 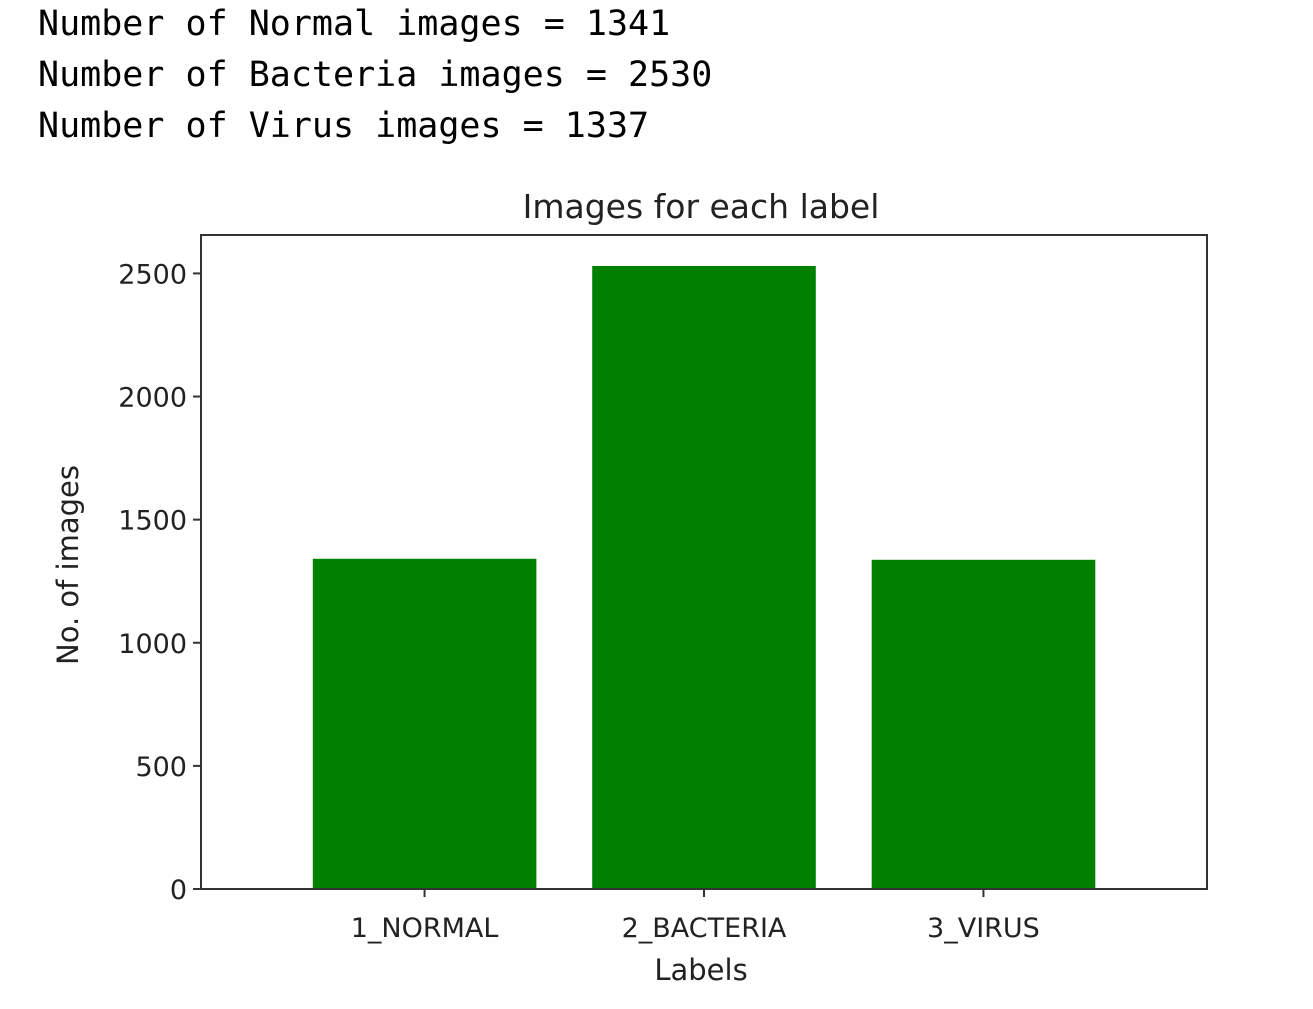 I want to click on x-tick-label-1: 1_NORMAL, so click(x=425, y=928).